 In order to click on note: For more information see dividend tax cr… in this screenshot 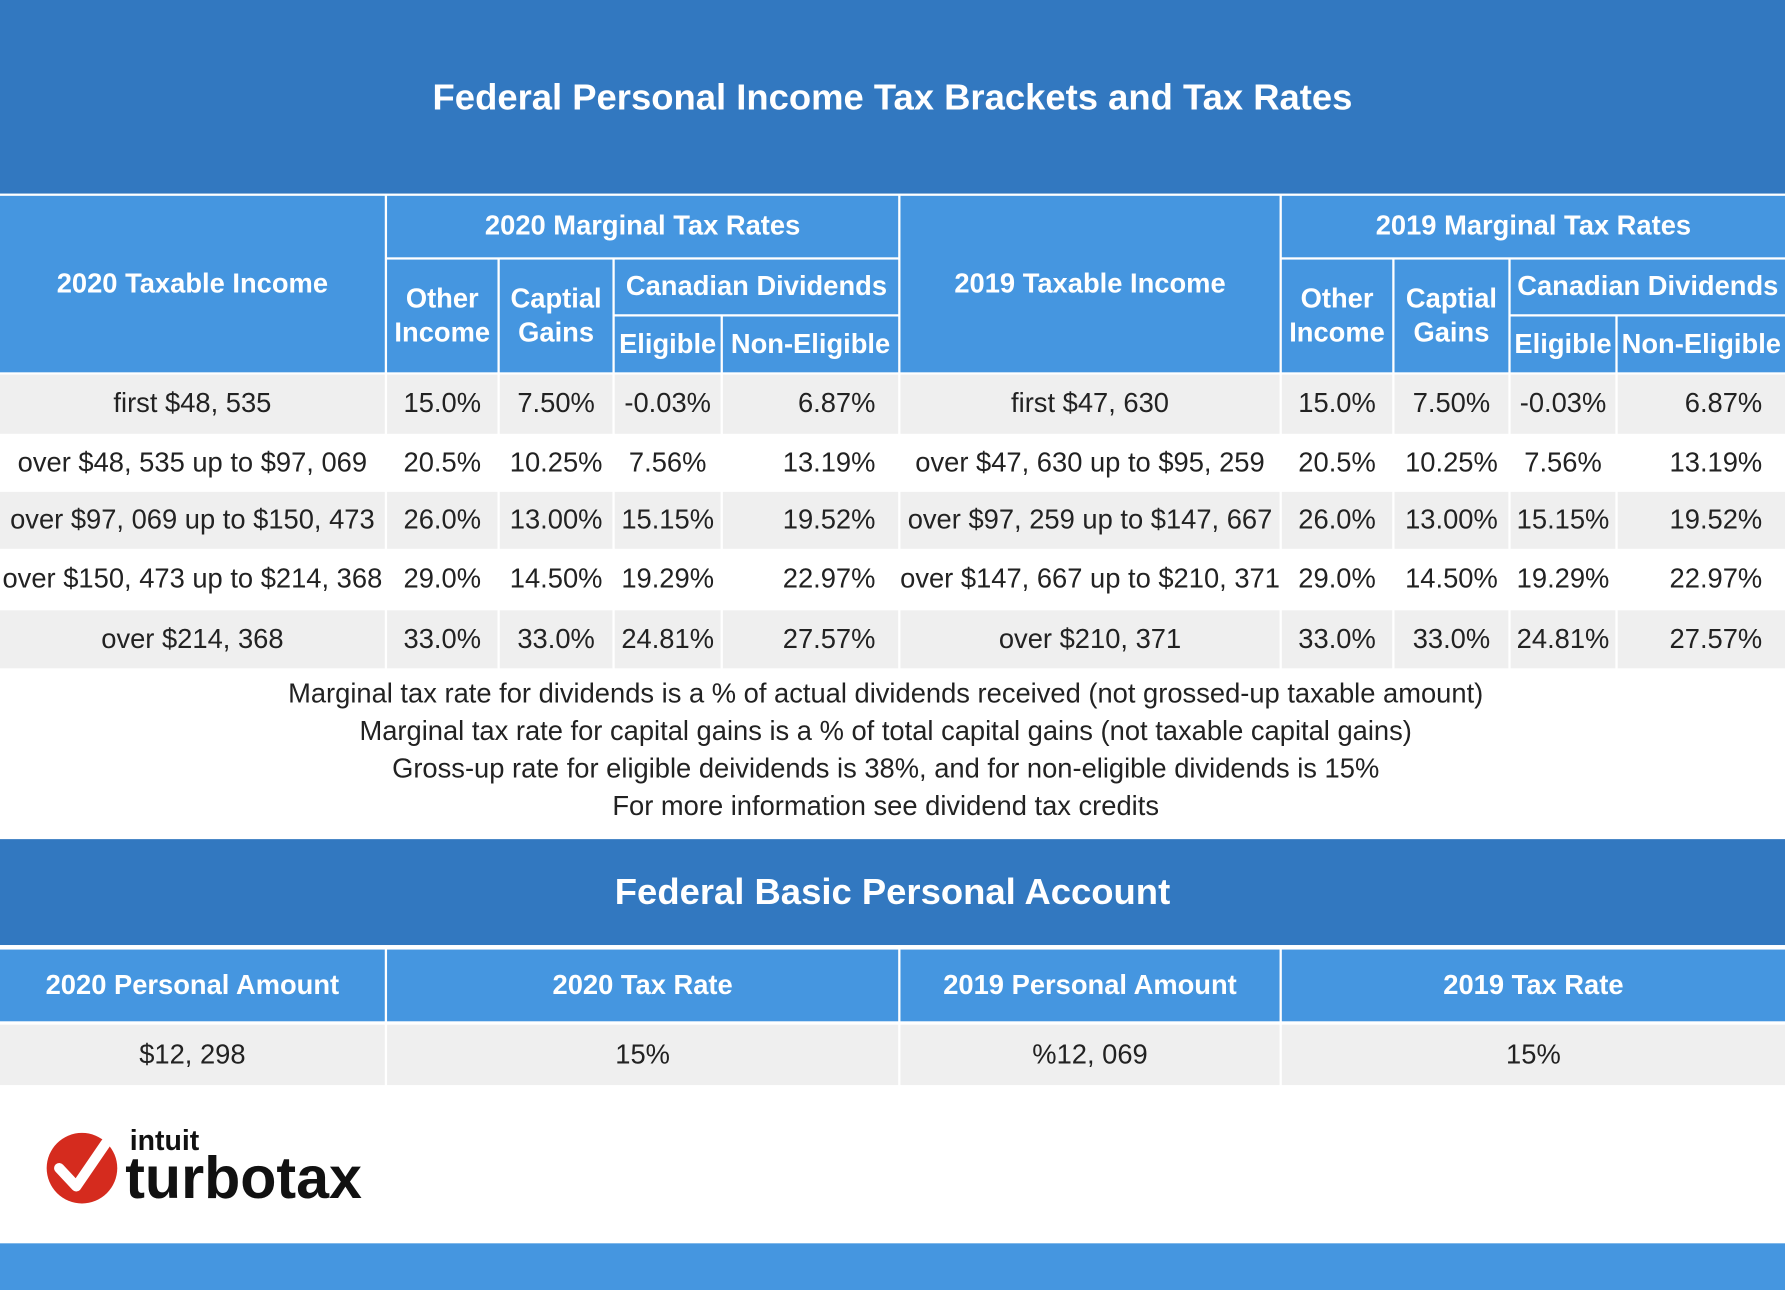, I will do `click(886, 807)`.